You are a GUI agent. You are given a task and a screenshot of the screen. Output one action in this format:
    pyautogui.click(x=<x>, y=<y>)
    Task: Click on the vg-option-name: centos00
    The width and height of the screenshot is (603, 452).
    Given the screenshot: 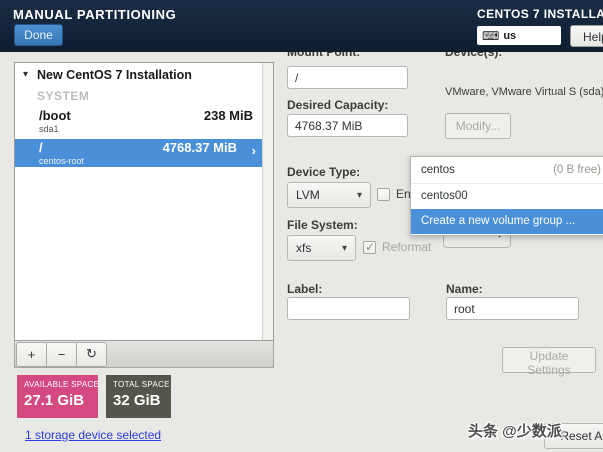 What is the action you would take?
    pyautogui.click(x=444, y=196)
    